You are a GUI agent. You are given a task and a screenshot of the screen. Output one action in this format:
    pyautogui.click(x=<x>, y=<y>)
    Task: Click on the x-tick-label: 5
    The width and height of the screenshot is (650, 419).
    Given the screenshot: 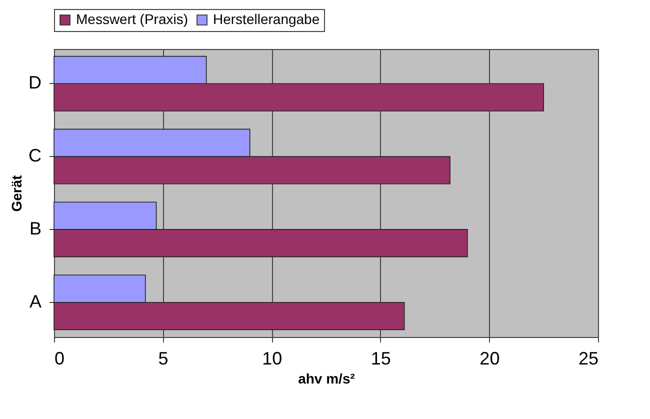 What is the action you would take?
    pyautogui.click(x=163, y=358)
    